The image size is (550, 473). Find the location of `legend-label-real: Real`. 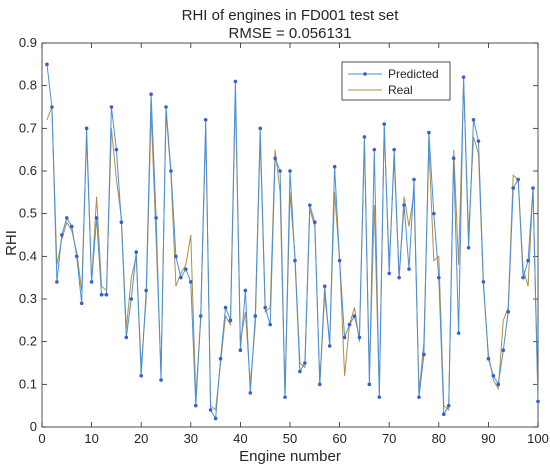

legend-label-real: Real is located at coordinates (400, 90).